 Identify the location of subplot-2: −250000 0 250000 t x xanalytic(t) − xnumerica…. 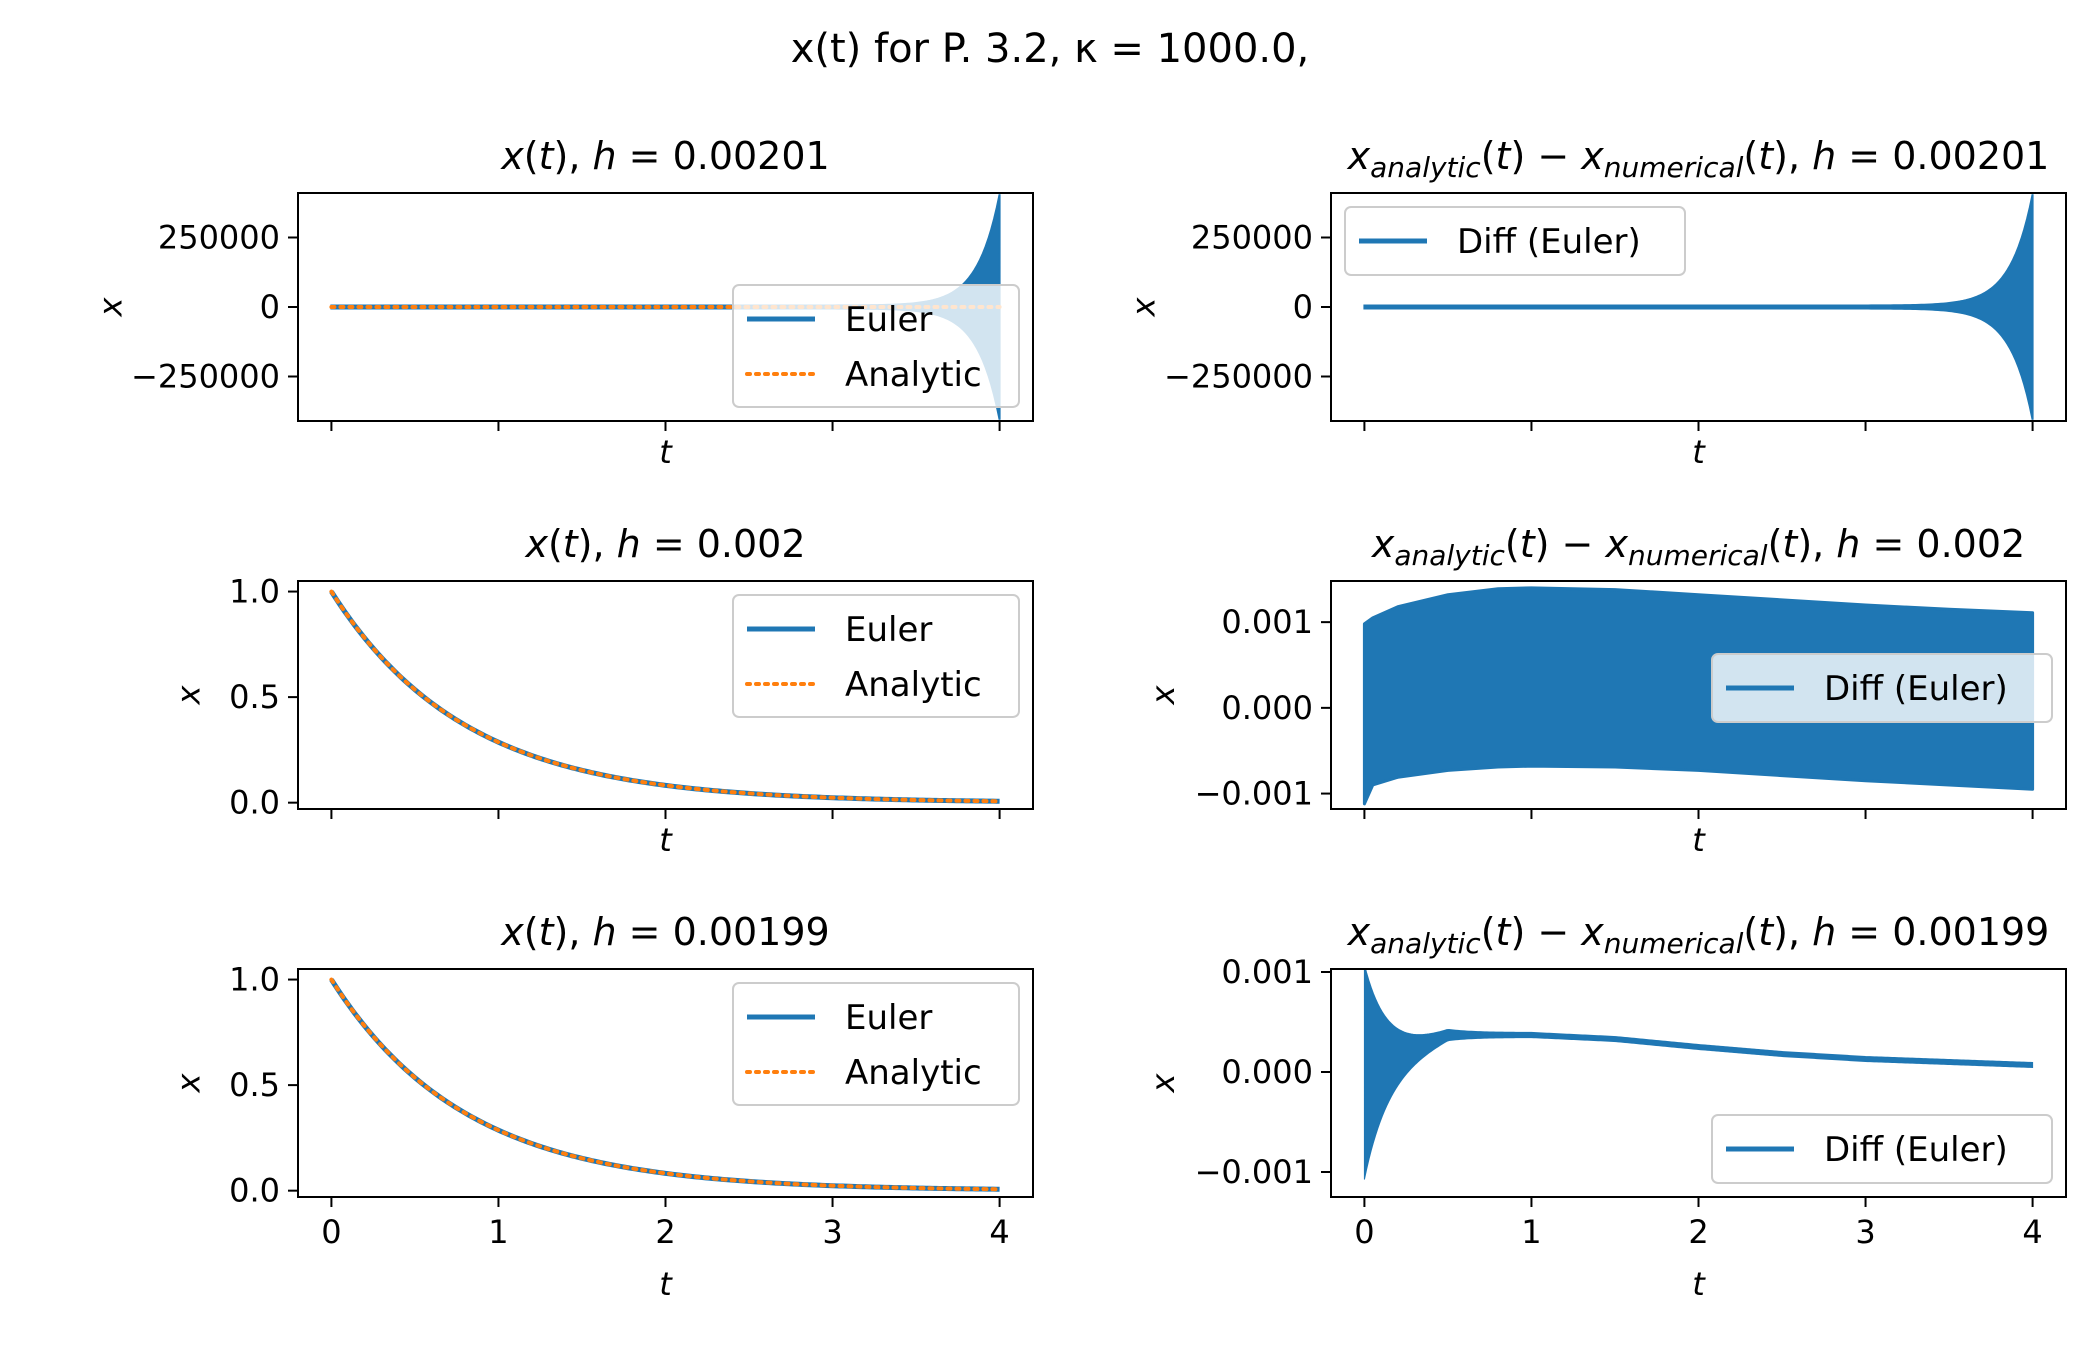
(1596, 302).